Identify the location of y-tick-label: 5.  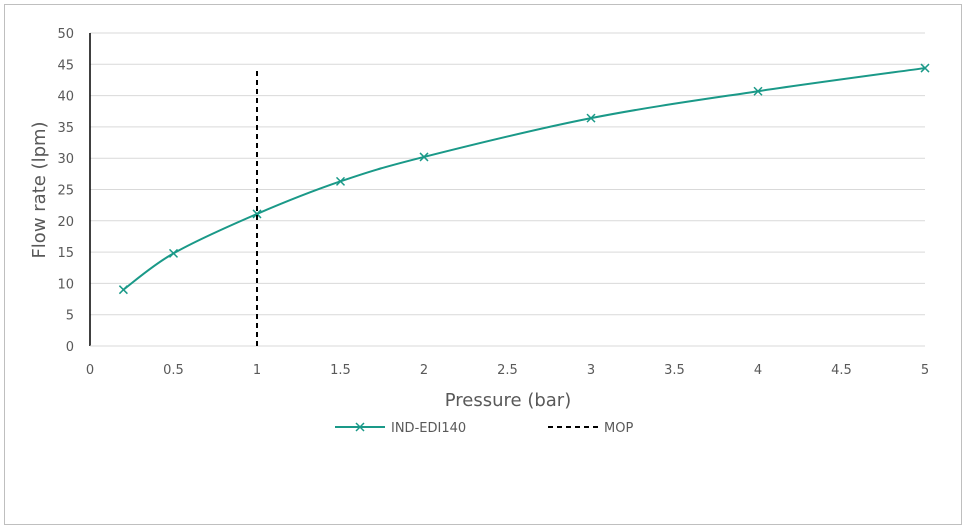
(70, 316).